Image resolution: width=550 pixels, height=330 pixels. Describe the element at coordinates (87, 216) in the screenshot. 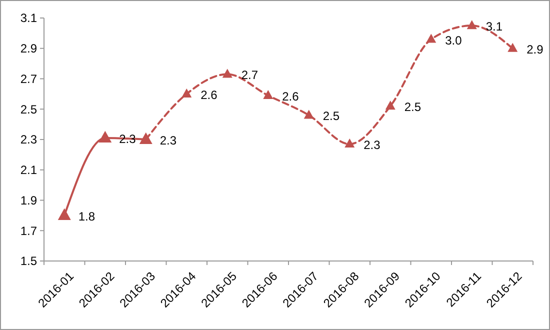

I see `data-label: 1.8` at that location.